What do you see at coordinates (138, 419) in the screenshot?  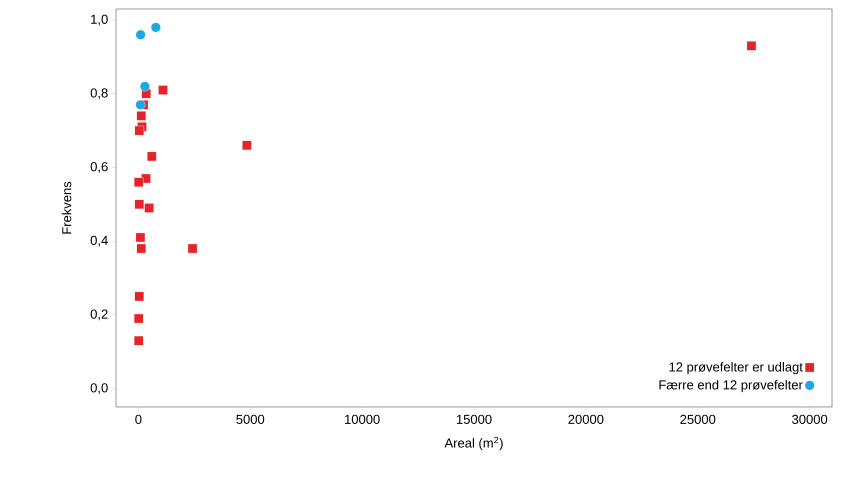 I see `x-tick-label: 0` at bounding box center [138, 419].